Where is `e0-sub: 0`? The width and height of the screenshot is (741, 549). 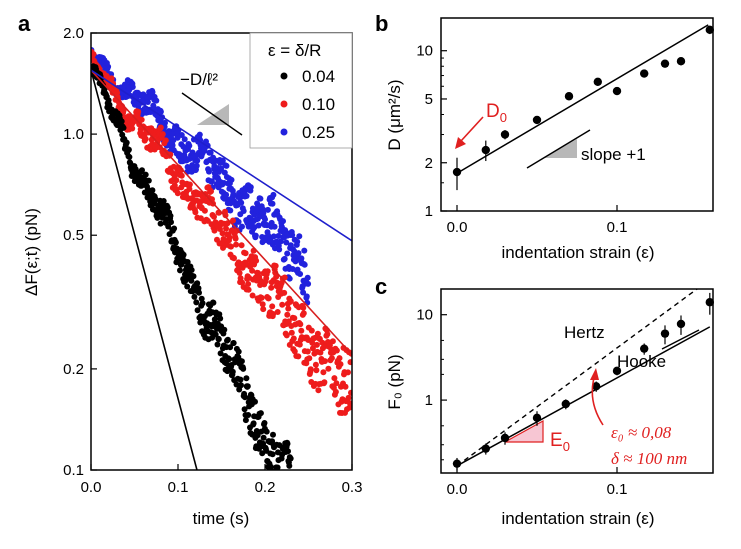 e0-sub: 0 is located at coordinates (566, 446).